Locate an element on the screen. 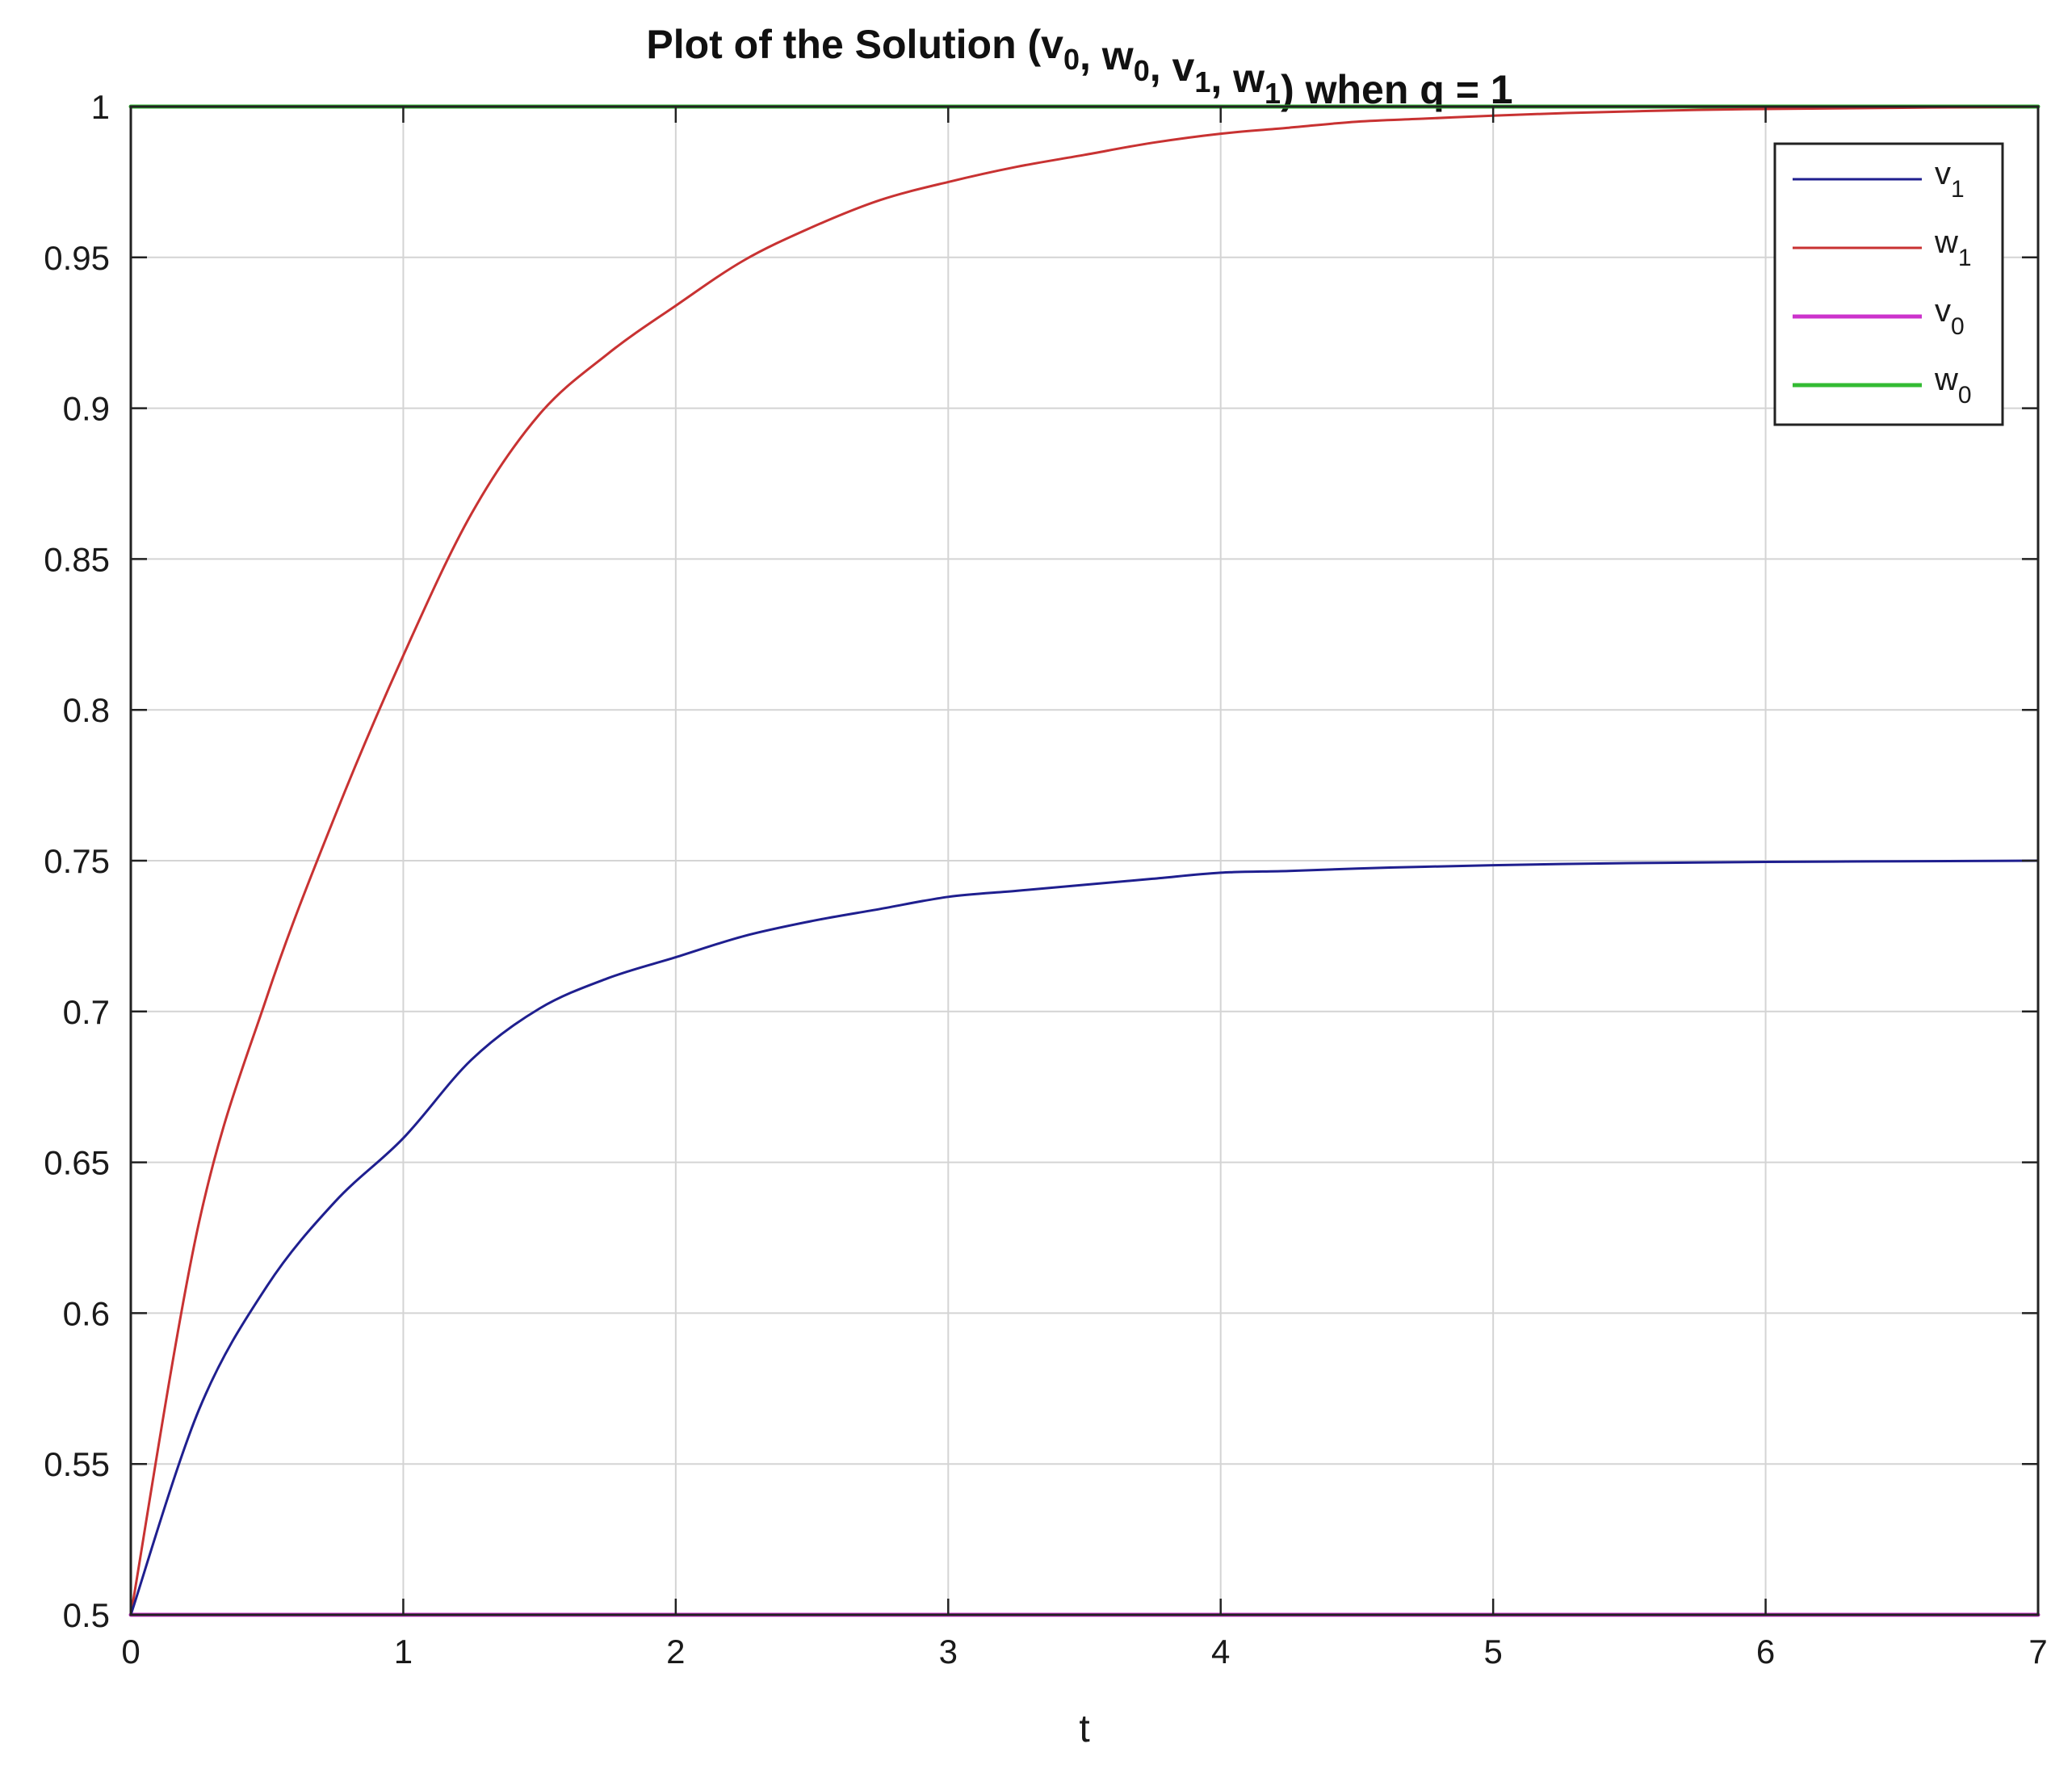  x-tick-label-0: 0 is located at coordinates (130, 1651).